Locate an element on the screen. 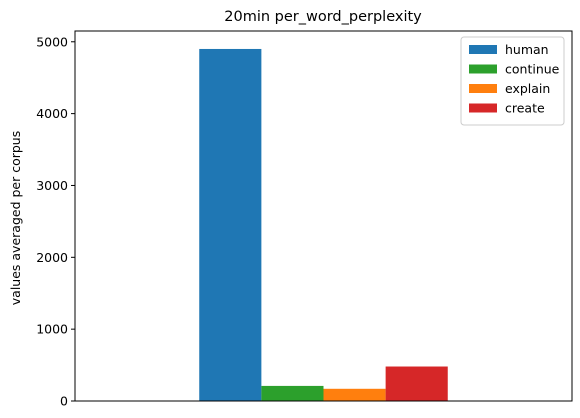 This screenshot has width=580, height=418. legend-swatch-create is located at coordinates (483, 108).